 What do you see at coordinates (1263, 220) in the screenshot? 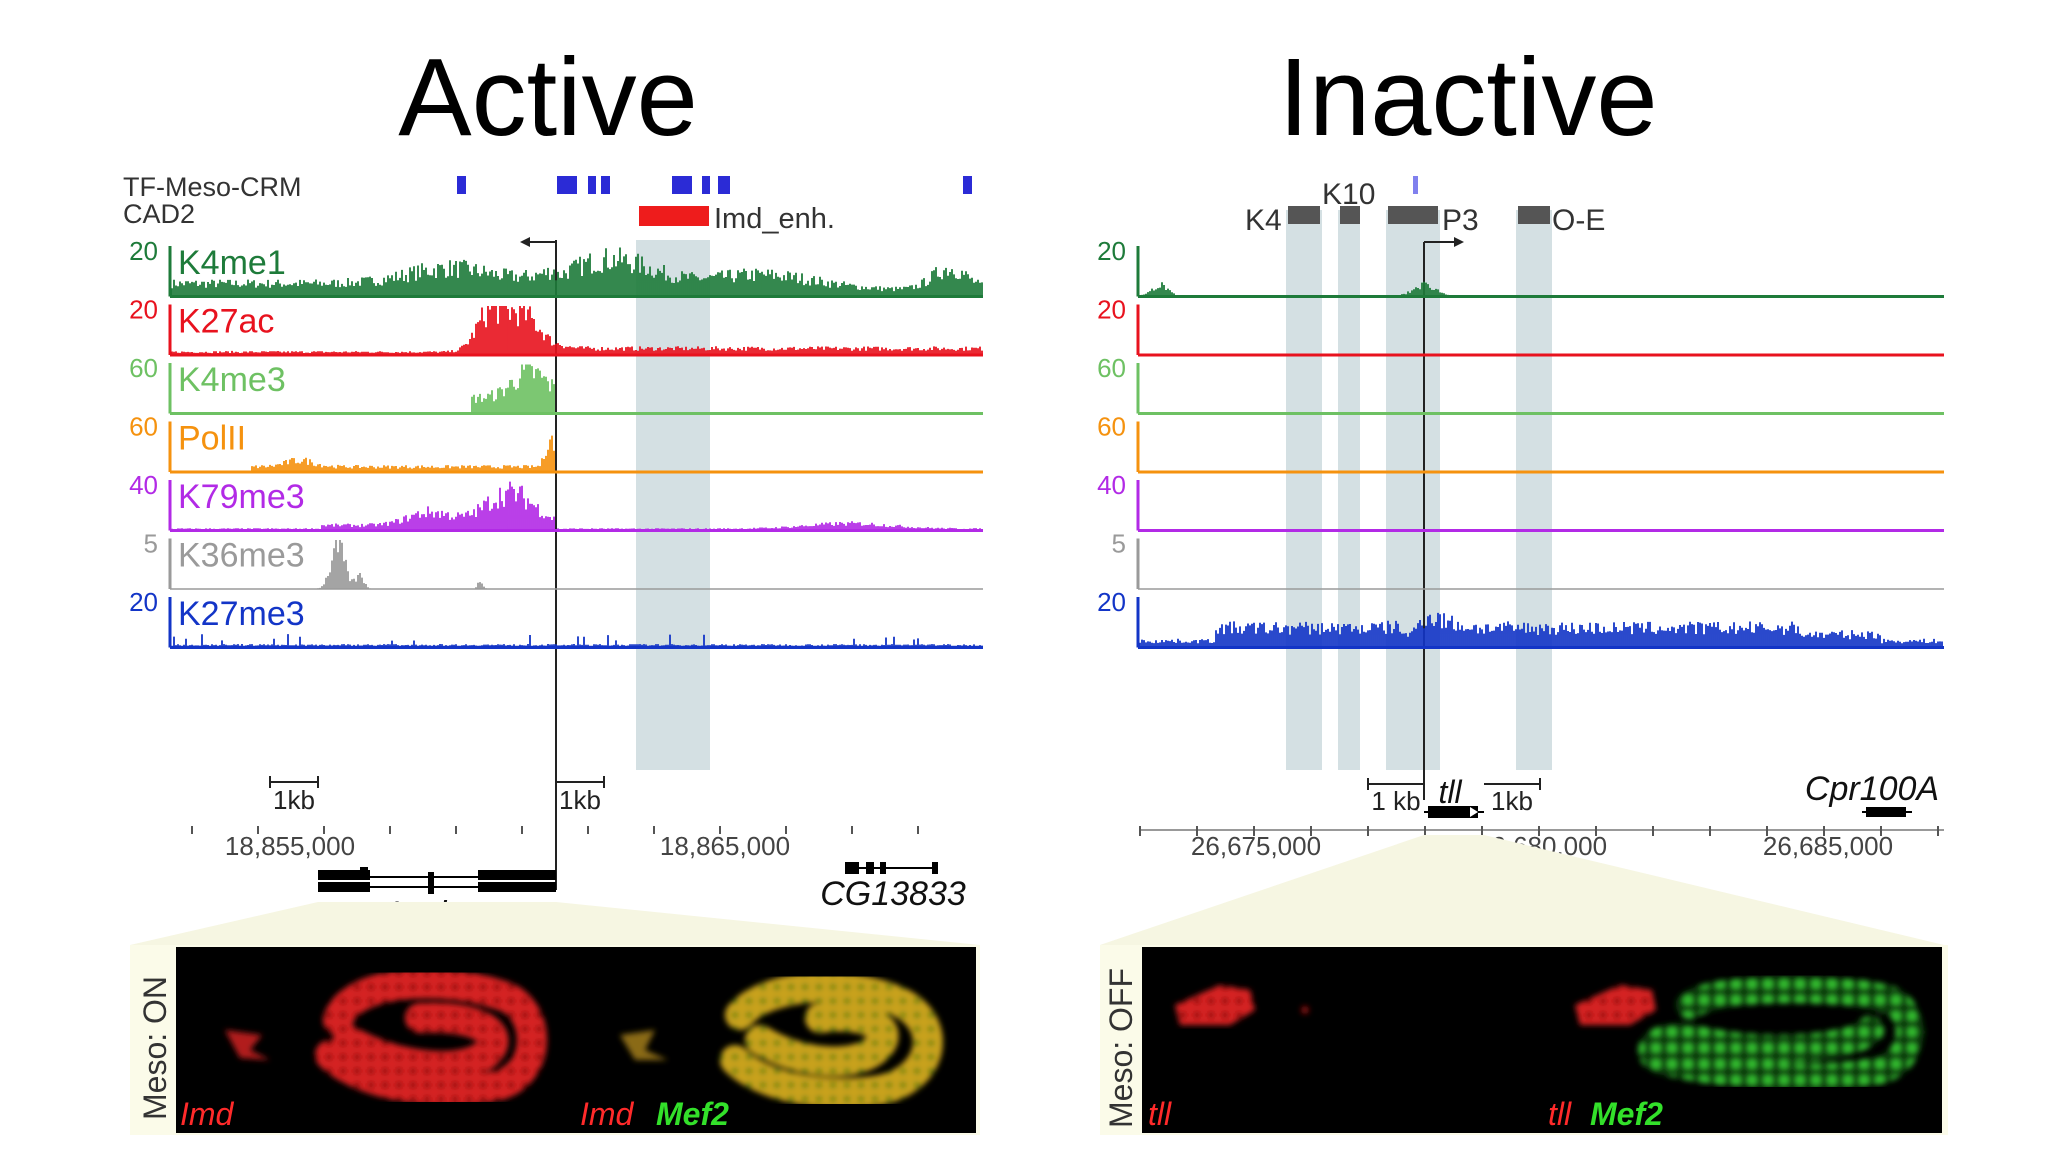
I see `element-label-k4: K4` at bounding box center [1263, 220].